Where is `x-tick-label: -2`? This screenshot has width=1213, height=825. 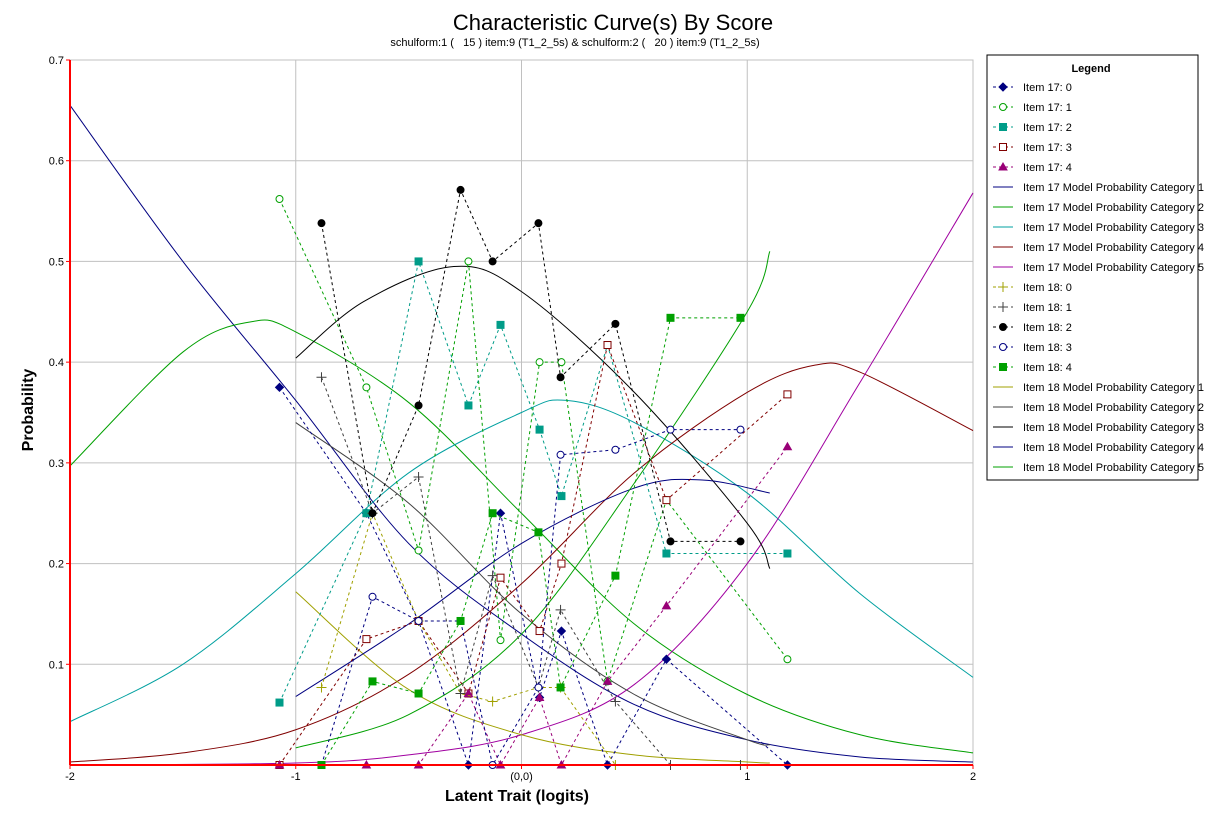
x-tick-label: -2 is located at coordinates (70, 777).